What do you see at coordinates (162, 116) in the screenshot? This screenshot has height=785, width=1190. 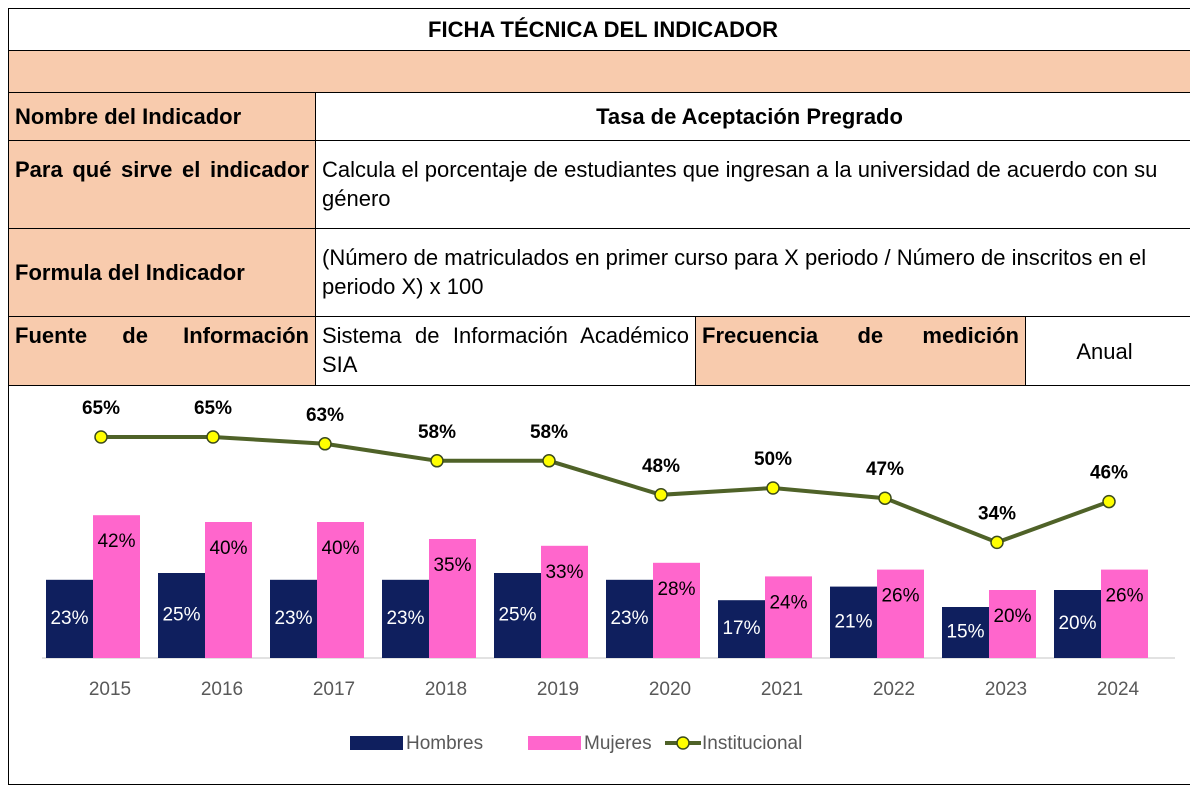 I see `label-cell: Nombre del Indicador` at bounding box center [162, 116].